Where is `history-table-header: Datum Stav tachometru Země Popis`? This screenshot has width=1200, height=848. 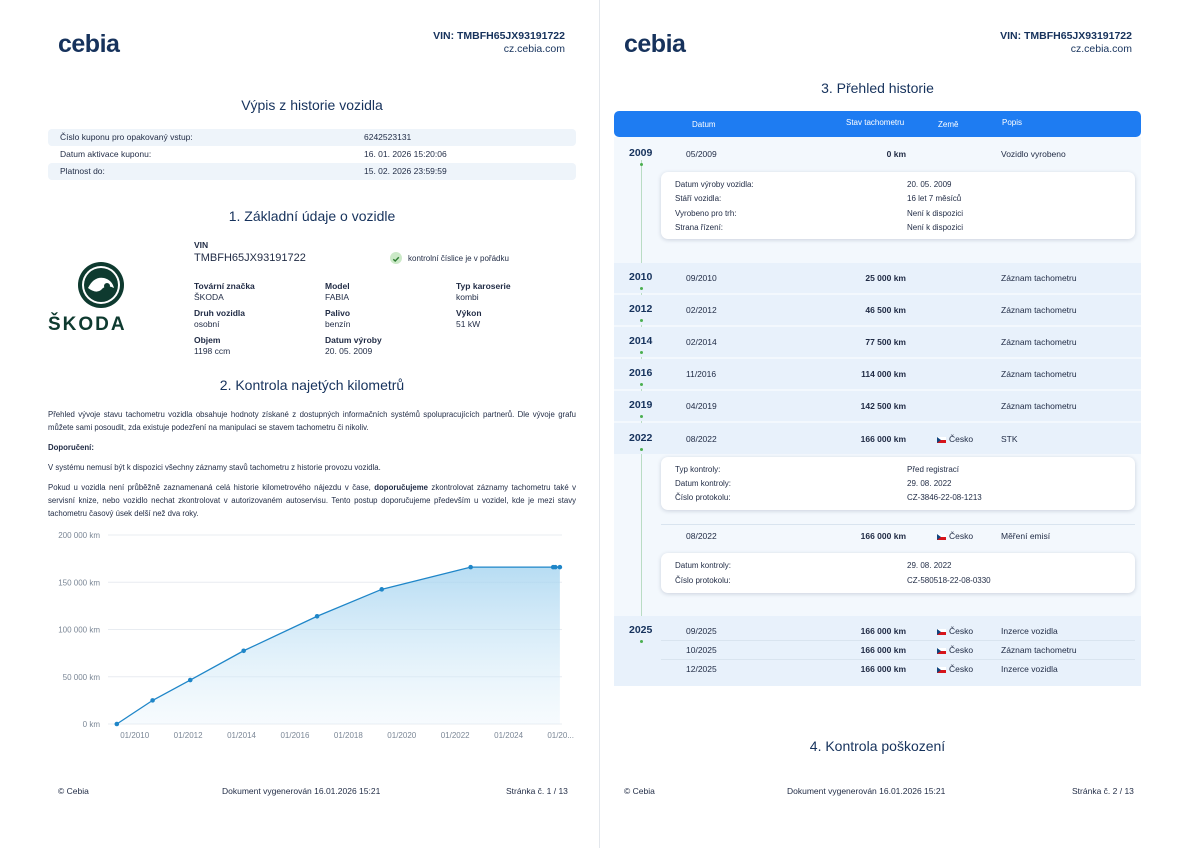 history-table-header: Datum Stav tachometru Země Popis is located at coordinates (877, 124).